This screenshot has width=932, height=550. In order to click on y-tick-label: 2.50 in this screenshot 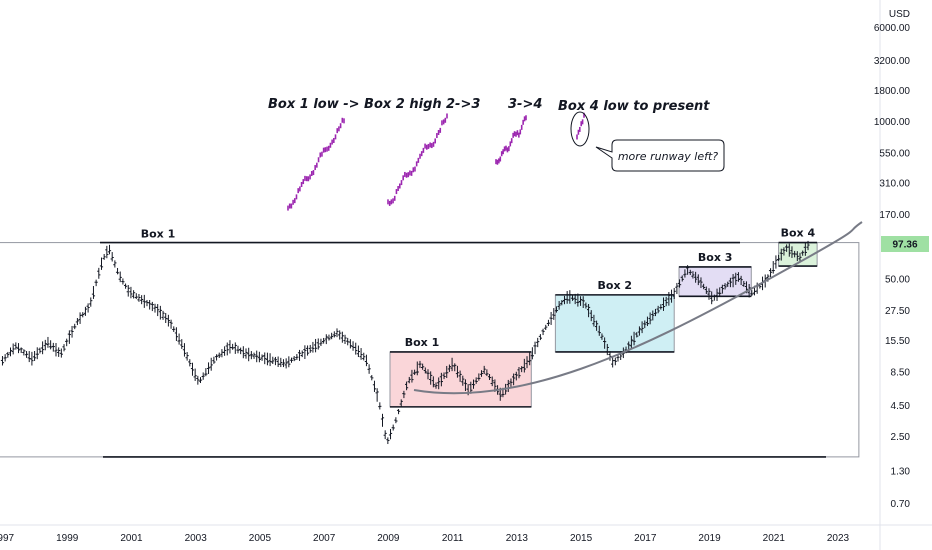, I will do `click(901, 437)`.